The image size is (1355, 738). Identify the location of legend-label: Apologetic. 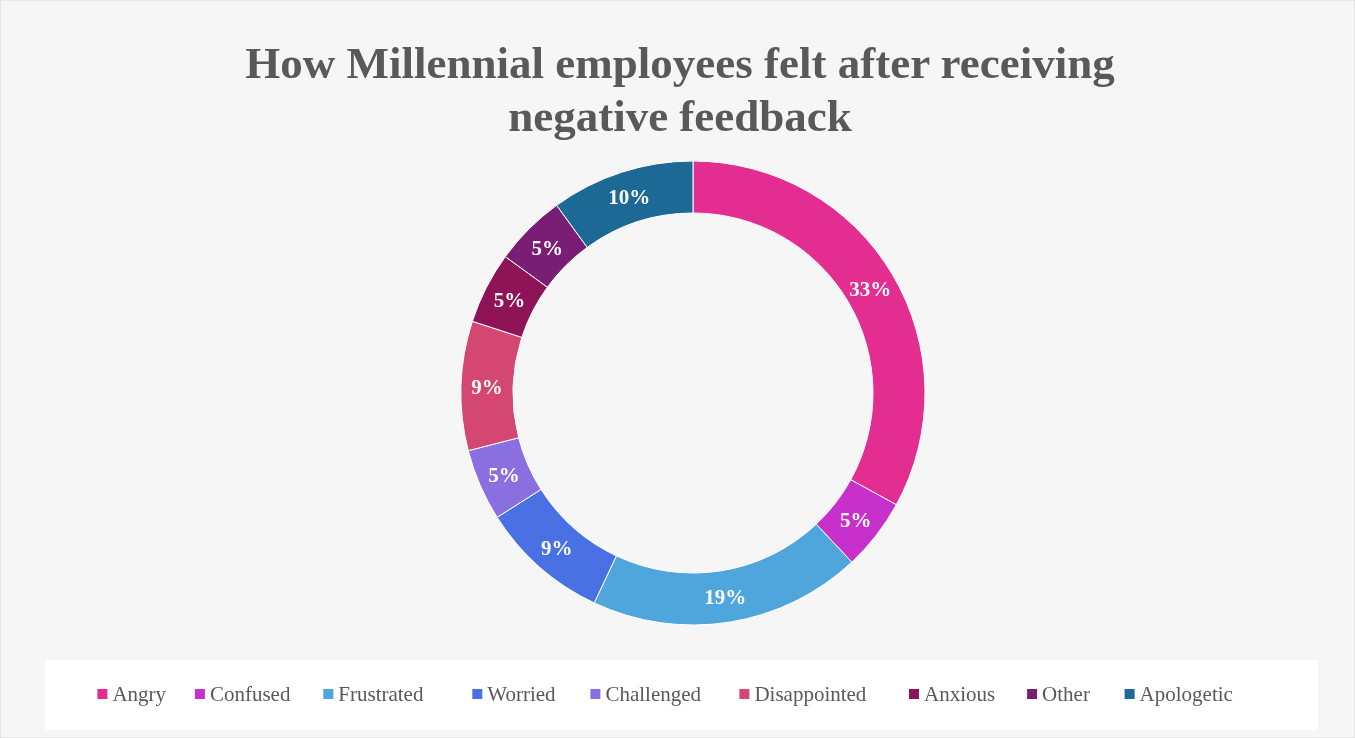
(1186, 694).